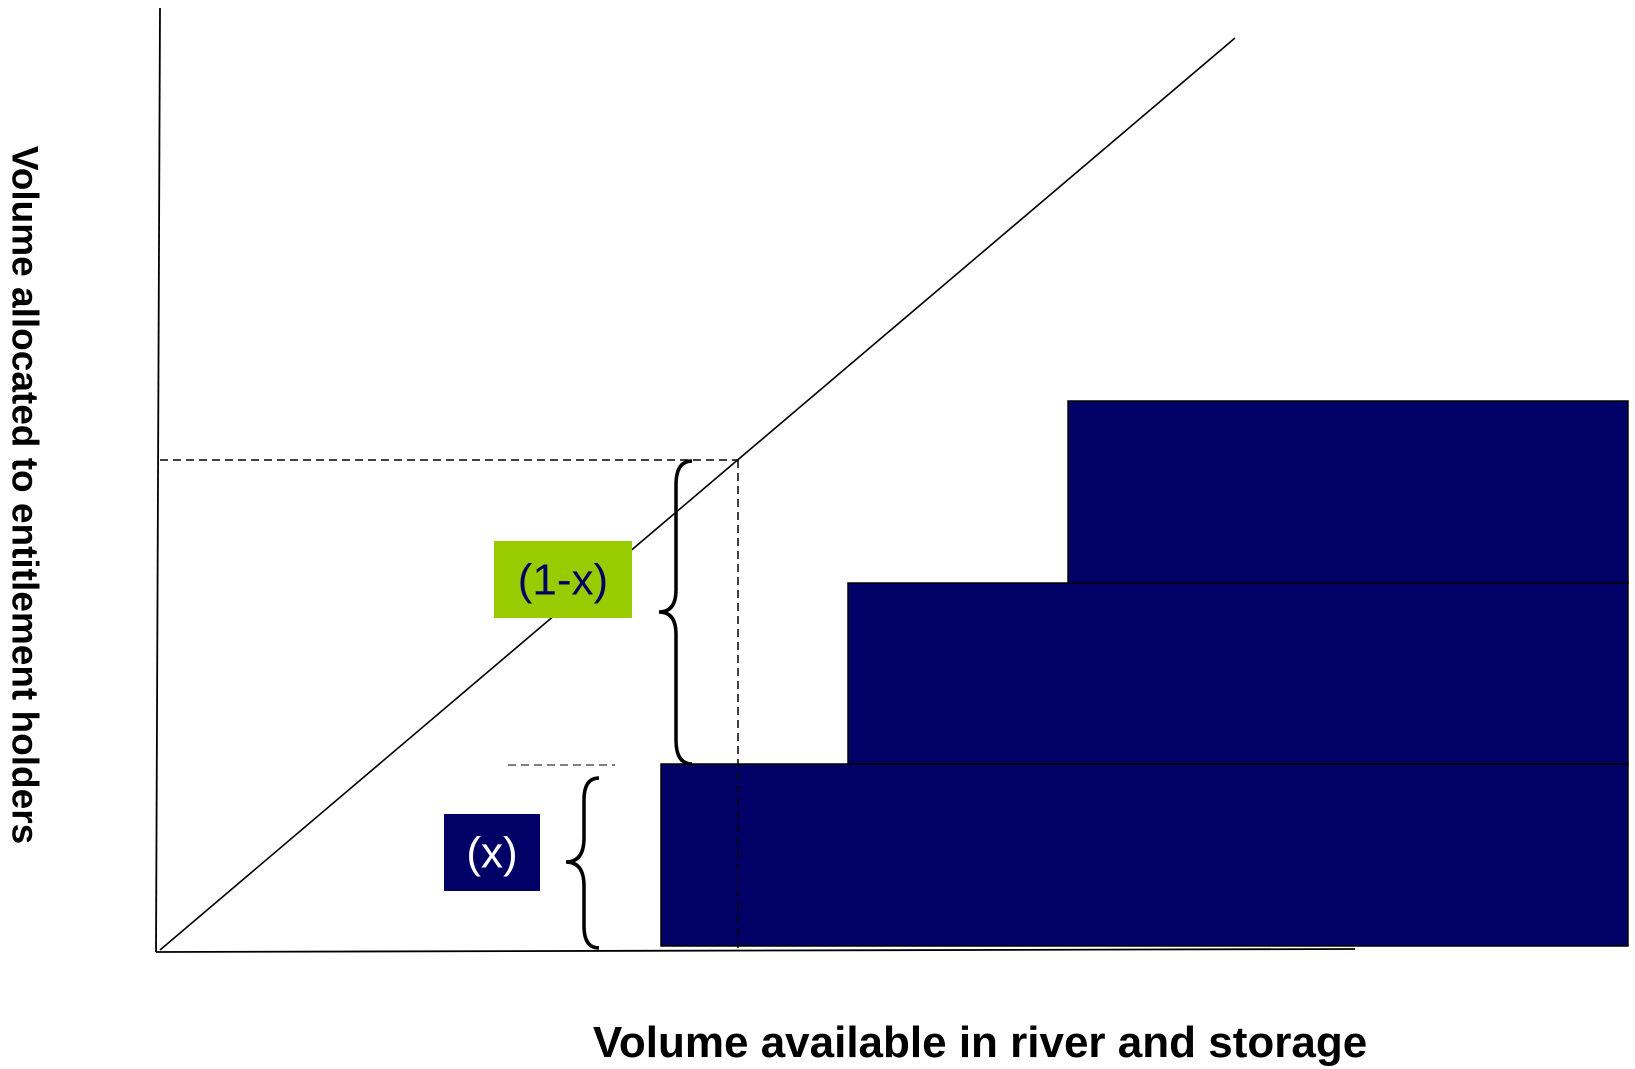 The height and width of the screenshot is (1069, 1635). Describe the element at coordinates (755, 950) in the screenshot. I see `x-axis` at that location.